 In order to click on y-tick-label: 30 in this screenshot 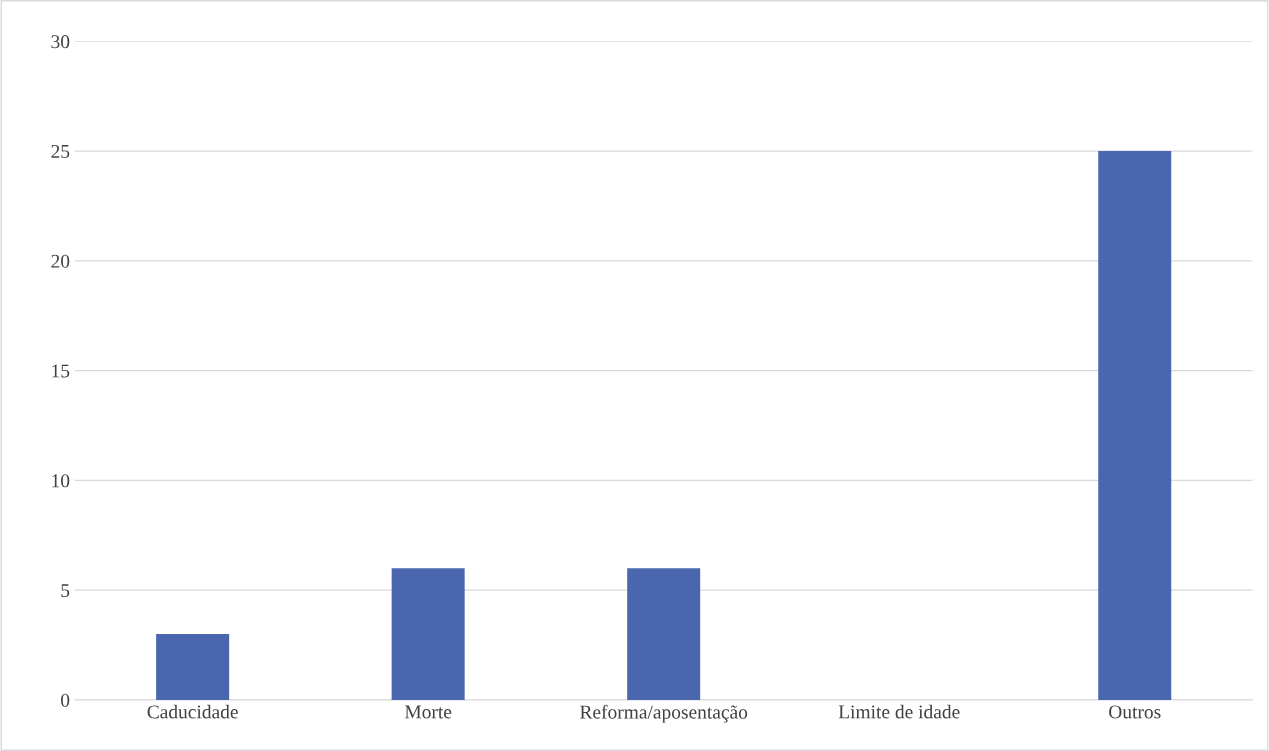, I will do `click(60, 42)`.